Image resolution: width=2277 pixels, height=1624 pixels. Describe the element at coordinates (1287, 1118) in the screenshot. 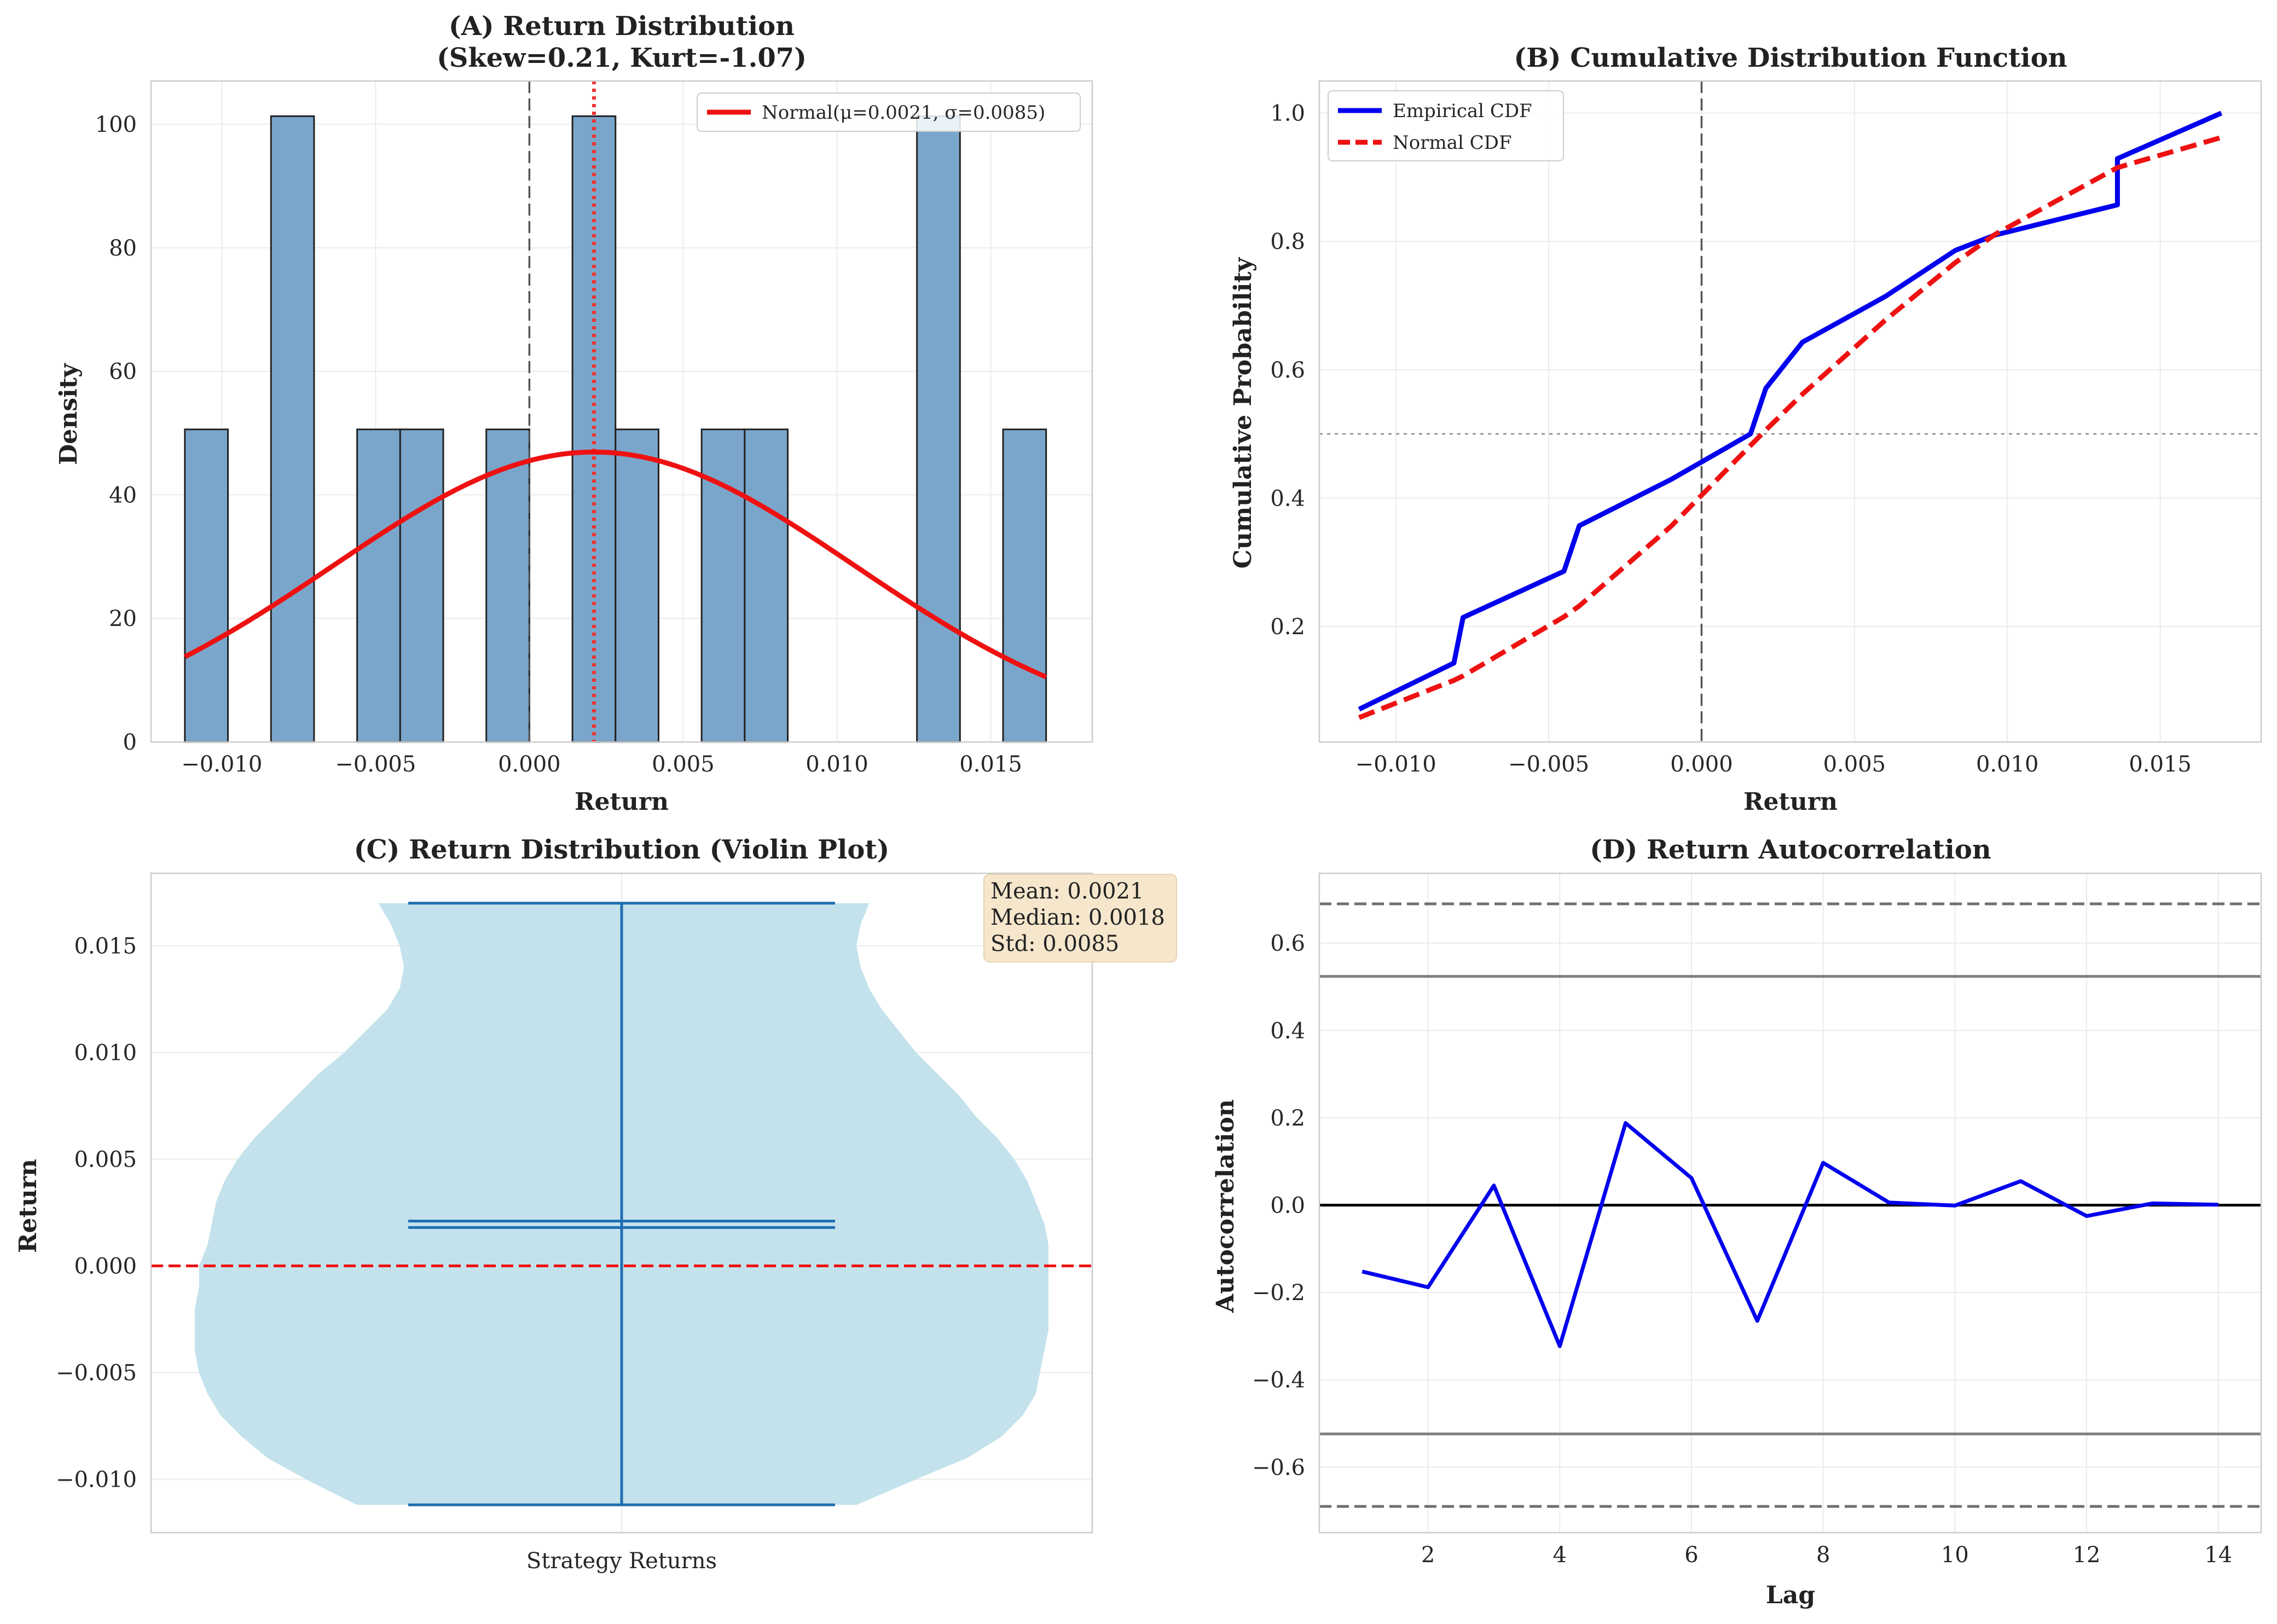

I see `panel-d-ytick-label: 0.2` at that location.